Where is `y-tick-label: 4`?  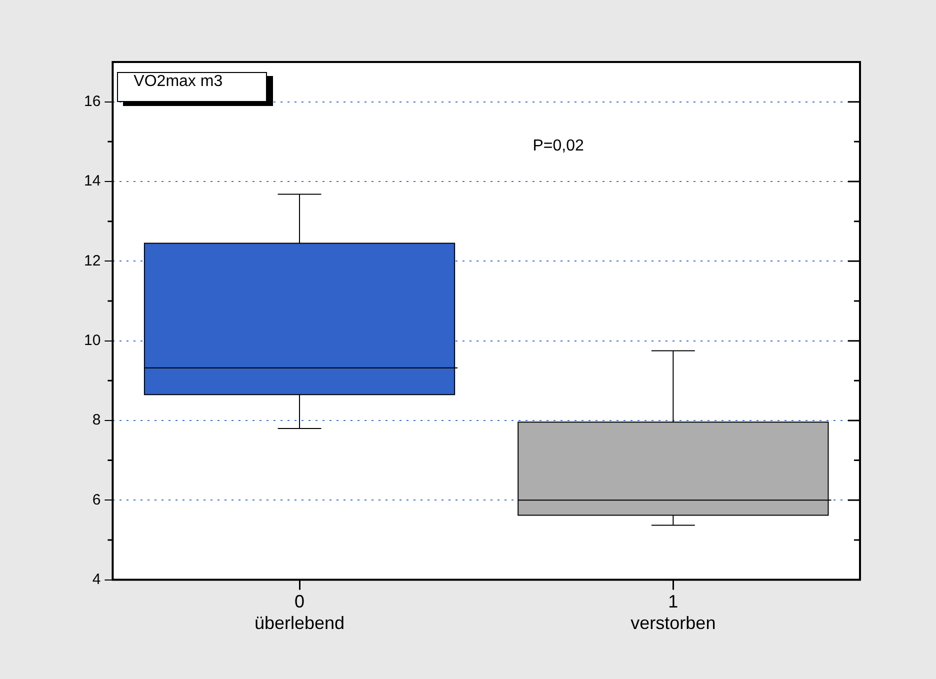
y-tick-label: 4 is located at coordinates (96, 579).